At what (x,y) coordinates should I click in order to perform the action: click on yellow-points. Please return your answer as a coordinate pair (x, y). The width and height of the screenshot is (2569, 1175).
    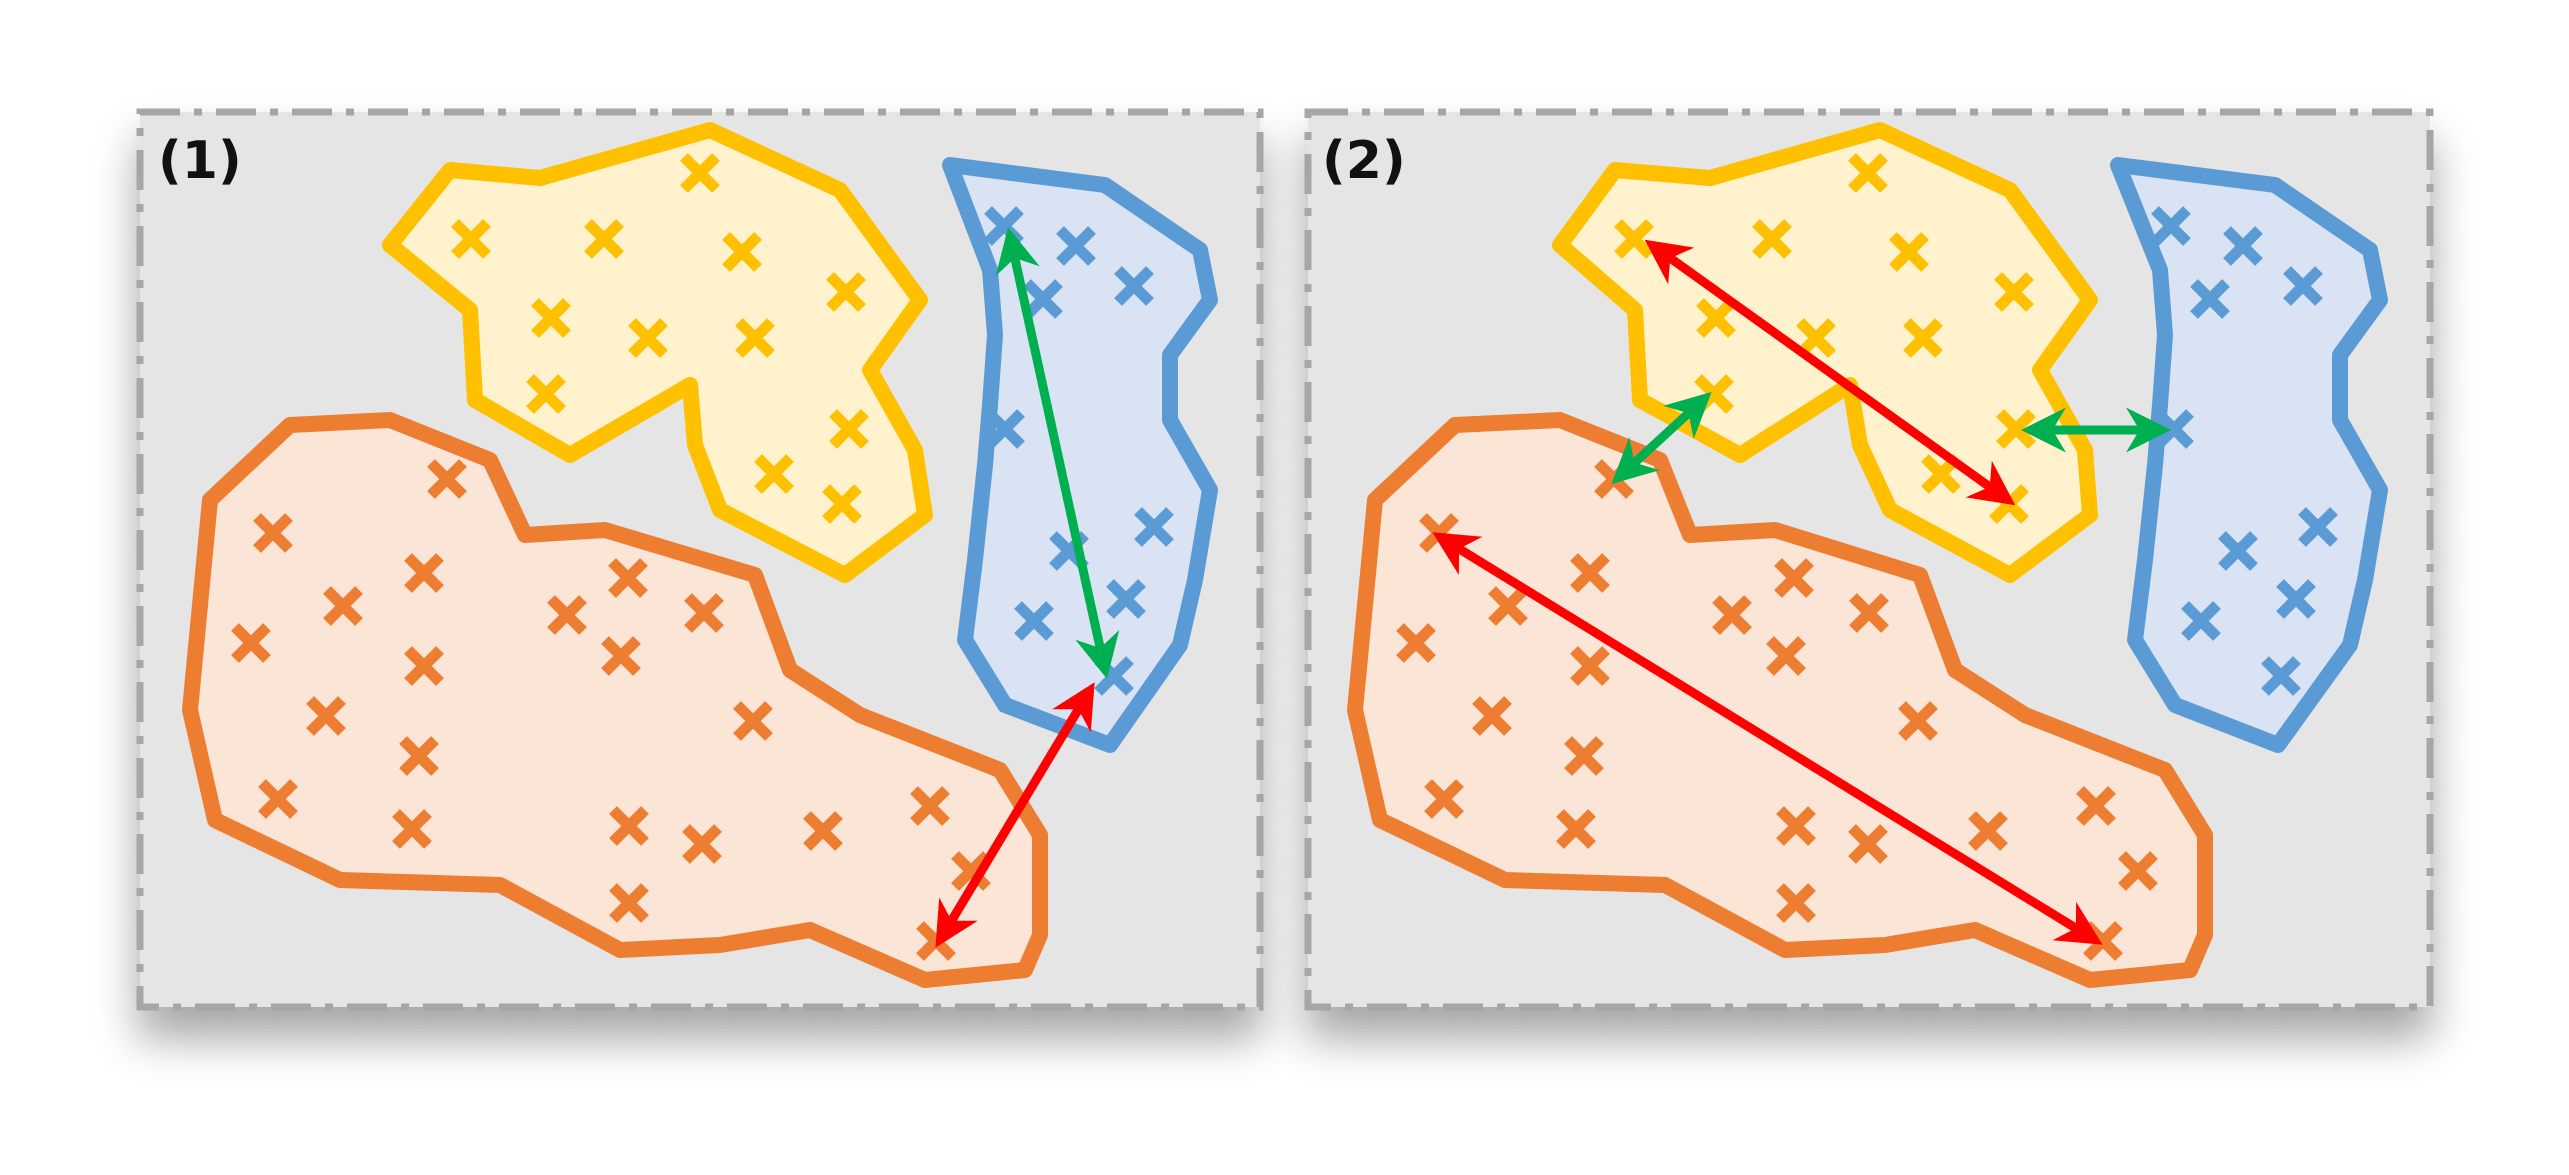
    Looking at the image, I should click on (660, 338).